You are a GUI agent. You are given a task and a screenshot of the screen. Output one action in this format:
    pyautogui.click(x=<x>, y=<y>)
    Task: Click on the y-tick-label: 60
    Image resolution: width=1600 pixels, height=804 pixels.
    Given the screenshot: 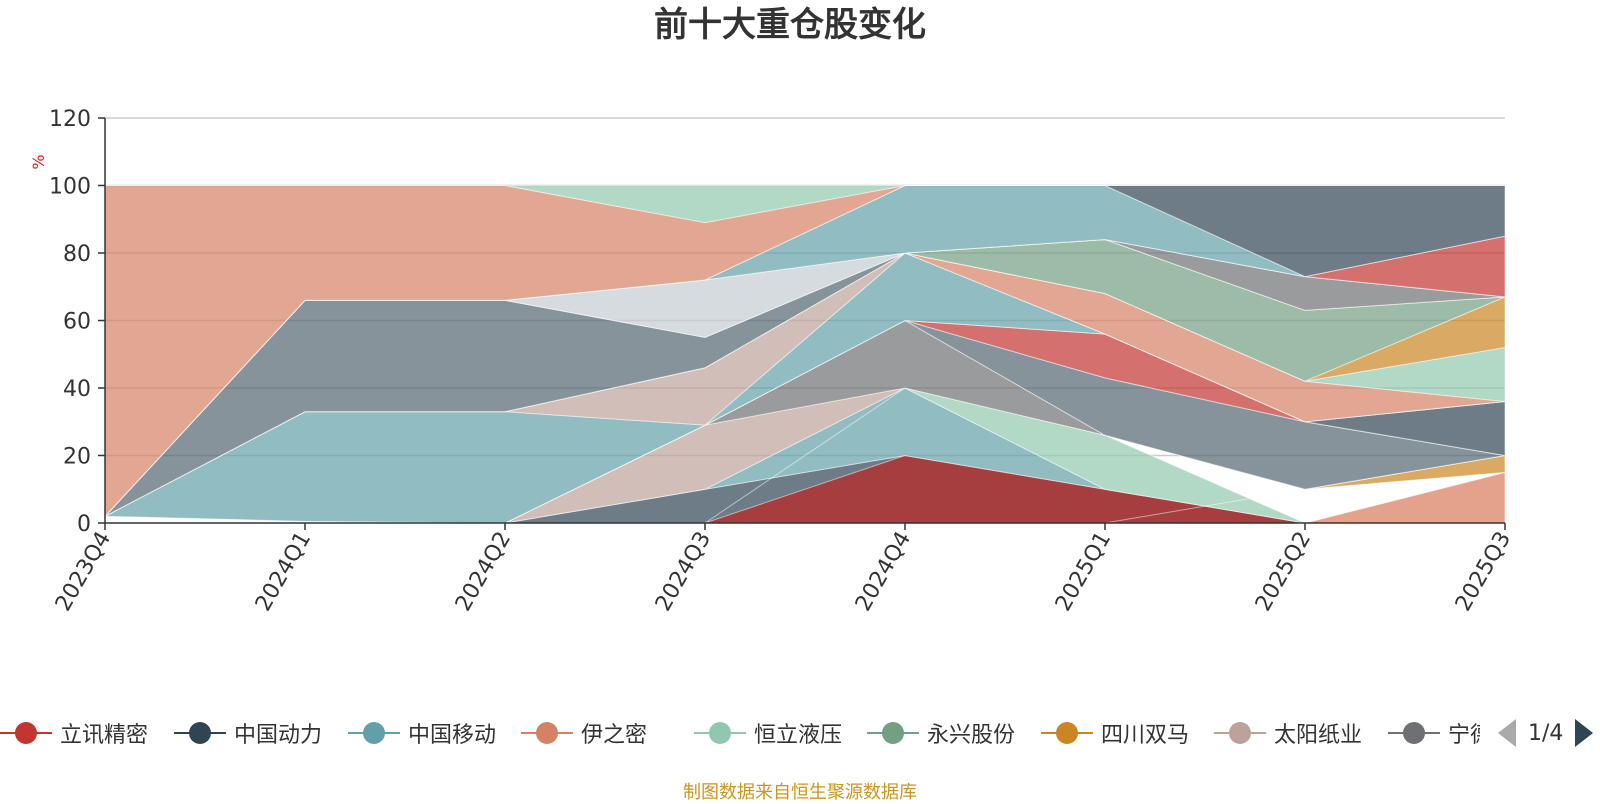 What is the action you would take?
    pyautogui.click(x=77, y=322)
    